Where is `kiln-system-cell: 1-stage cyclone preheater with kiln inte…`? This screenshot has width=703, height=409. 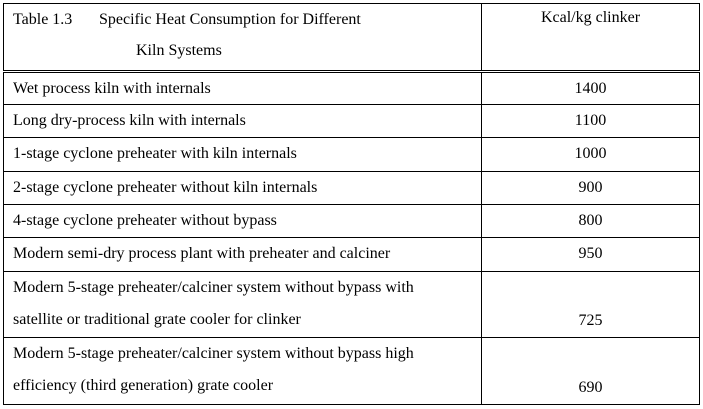 kiln-system-cell: 1-stage cyclone preheater with kiln inte… is located at coordinates (242, 154).